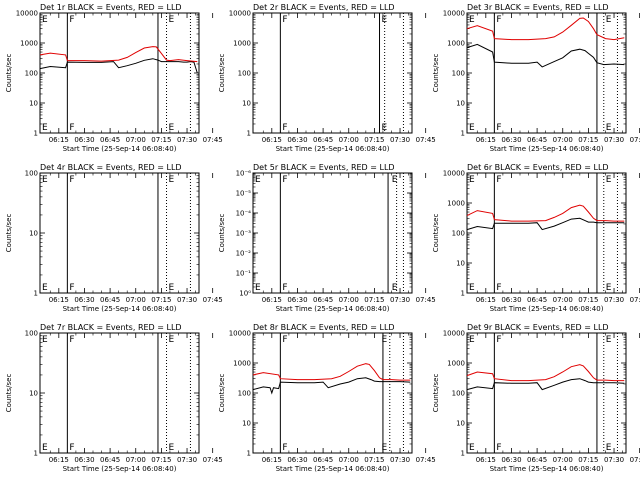  What do you see at coordinates (244, 174) in the screenshot?
I see `y-tick-label: 10⁻⁶` at bounding box center [244, 174].